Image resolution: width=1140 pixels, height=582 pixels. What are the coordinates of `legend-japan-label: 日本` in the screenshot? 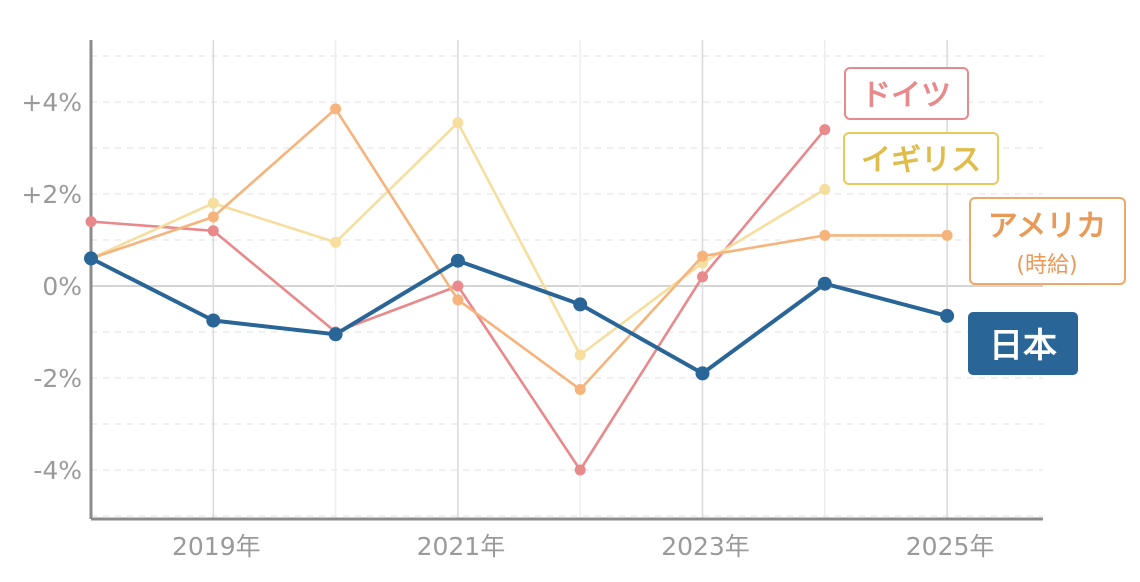 It's located at (1023, 346).